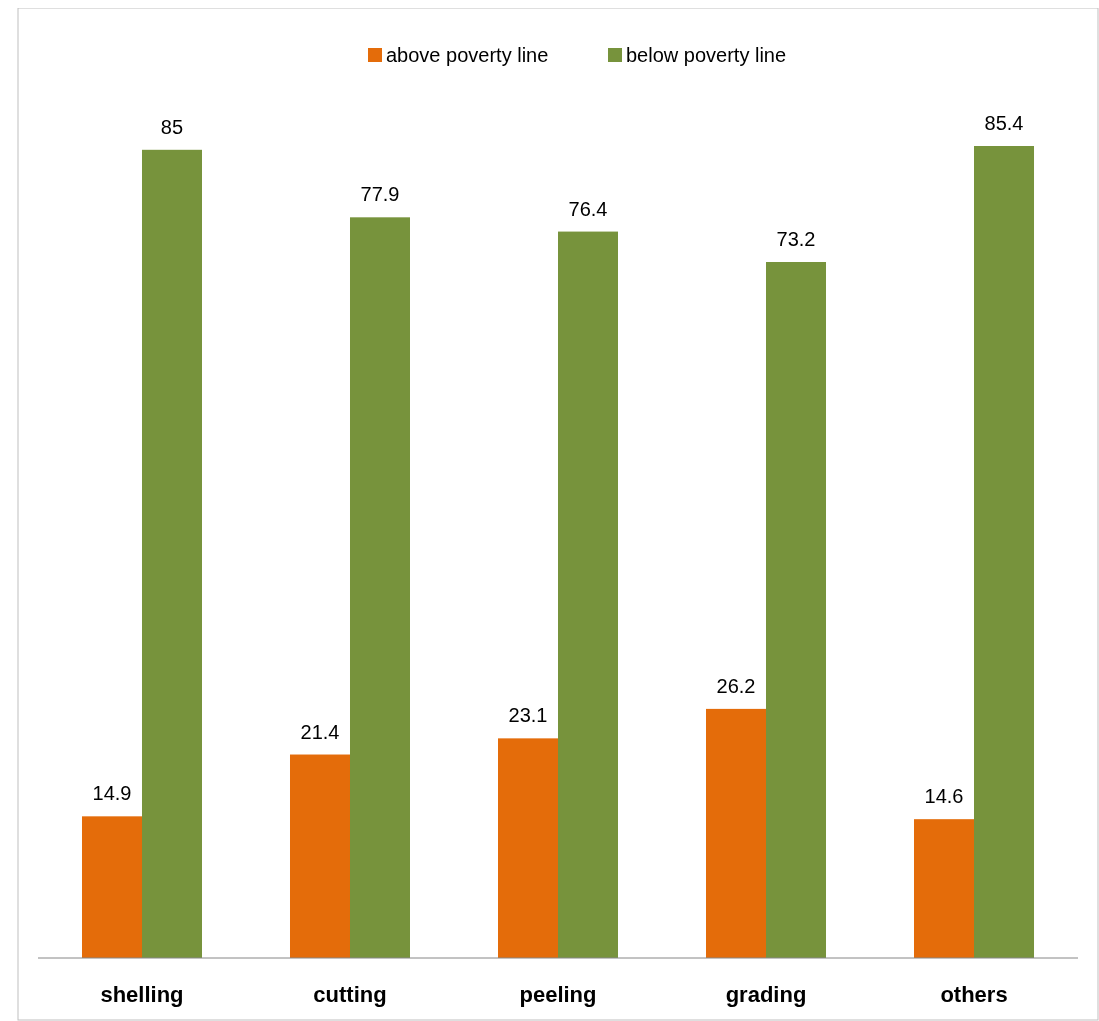 The height and width of the screenshot is (1021, 1099). I want to click on data-label: 77.9, so click(380, 194).